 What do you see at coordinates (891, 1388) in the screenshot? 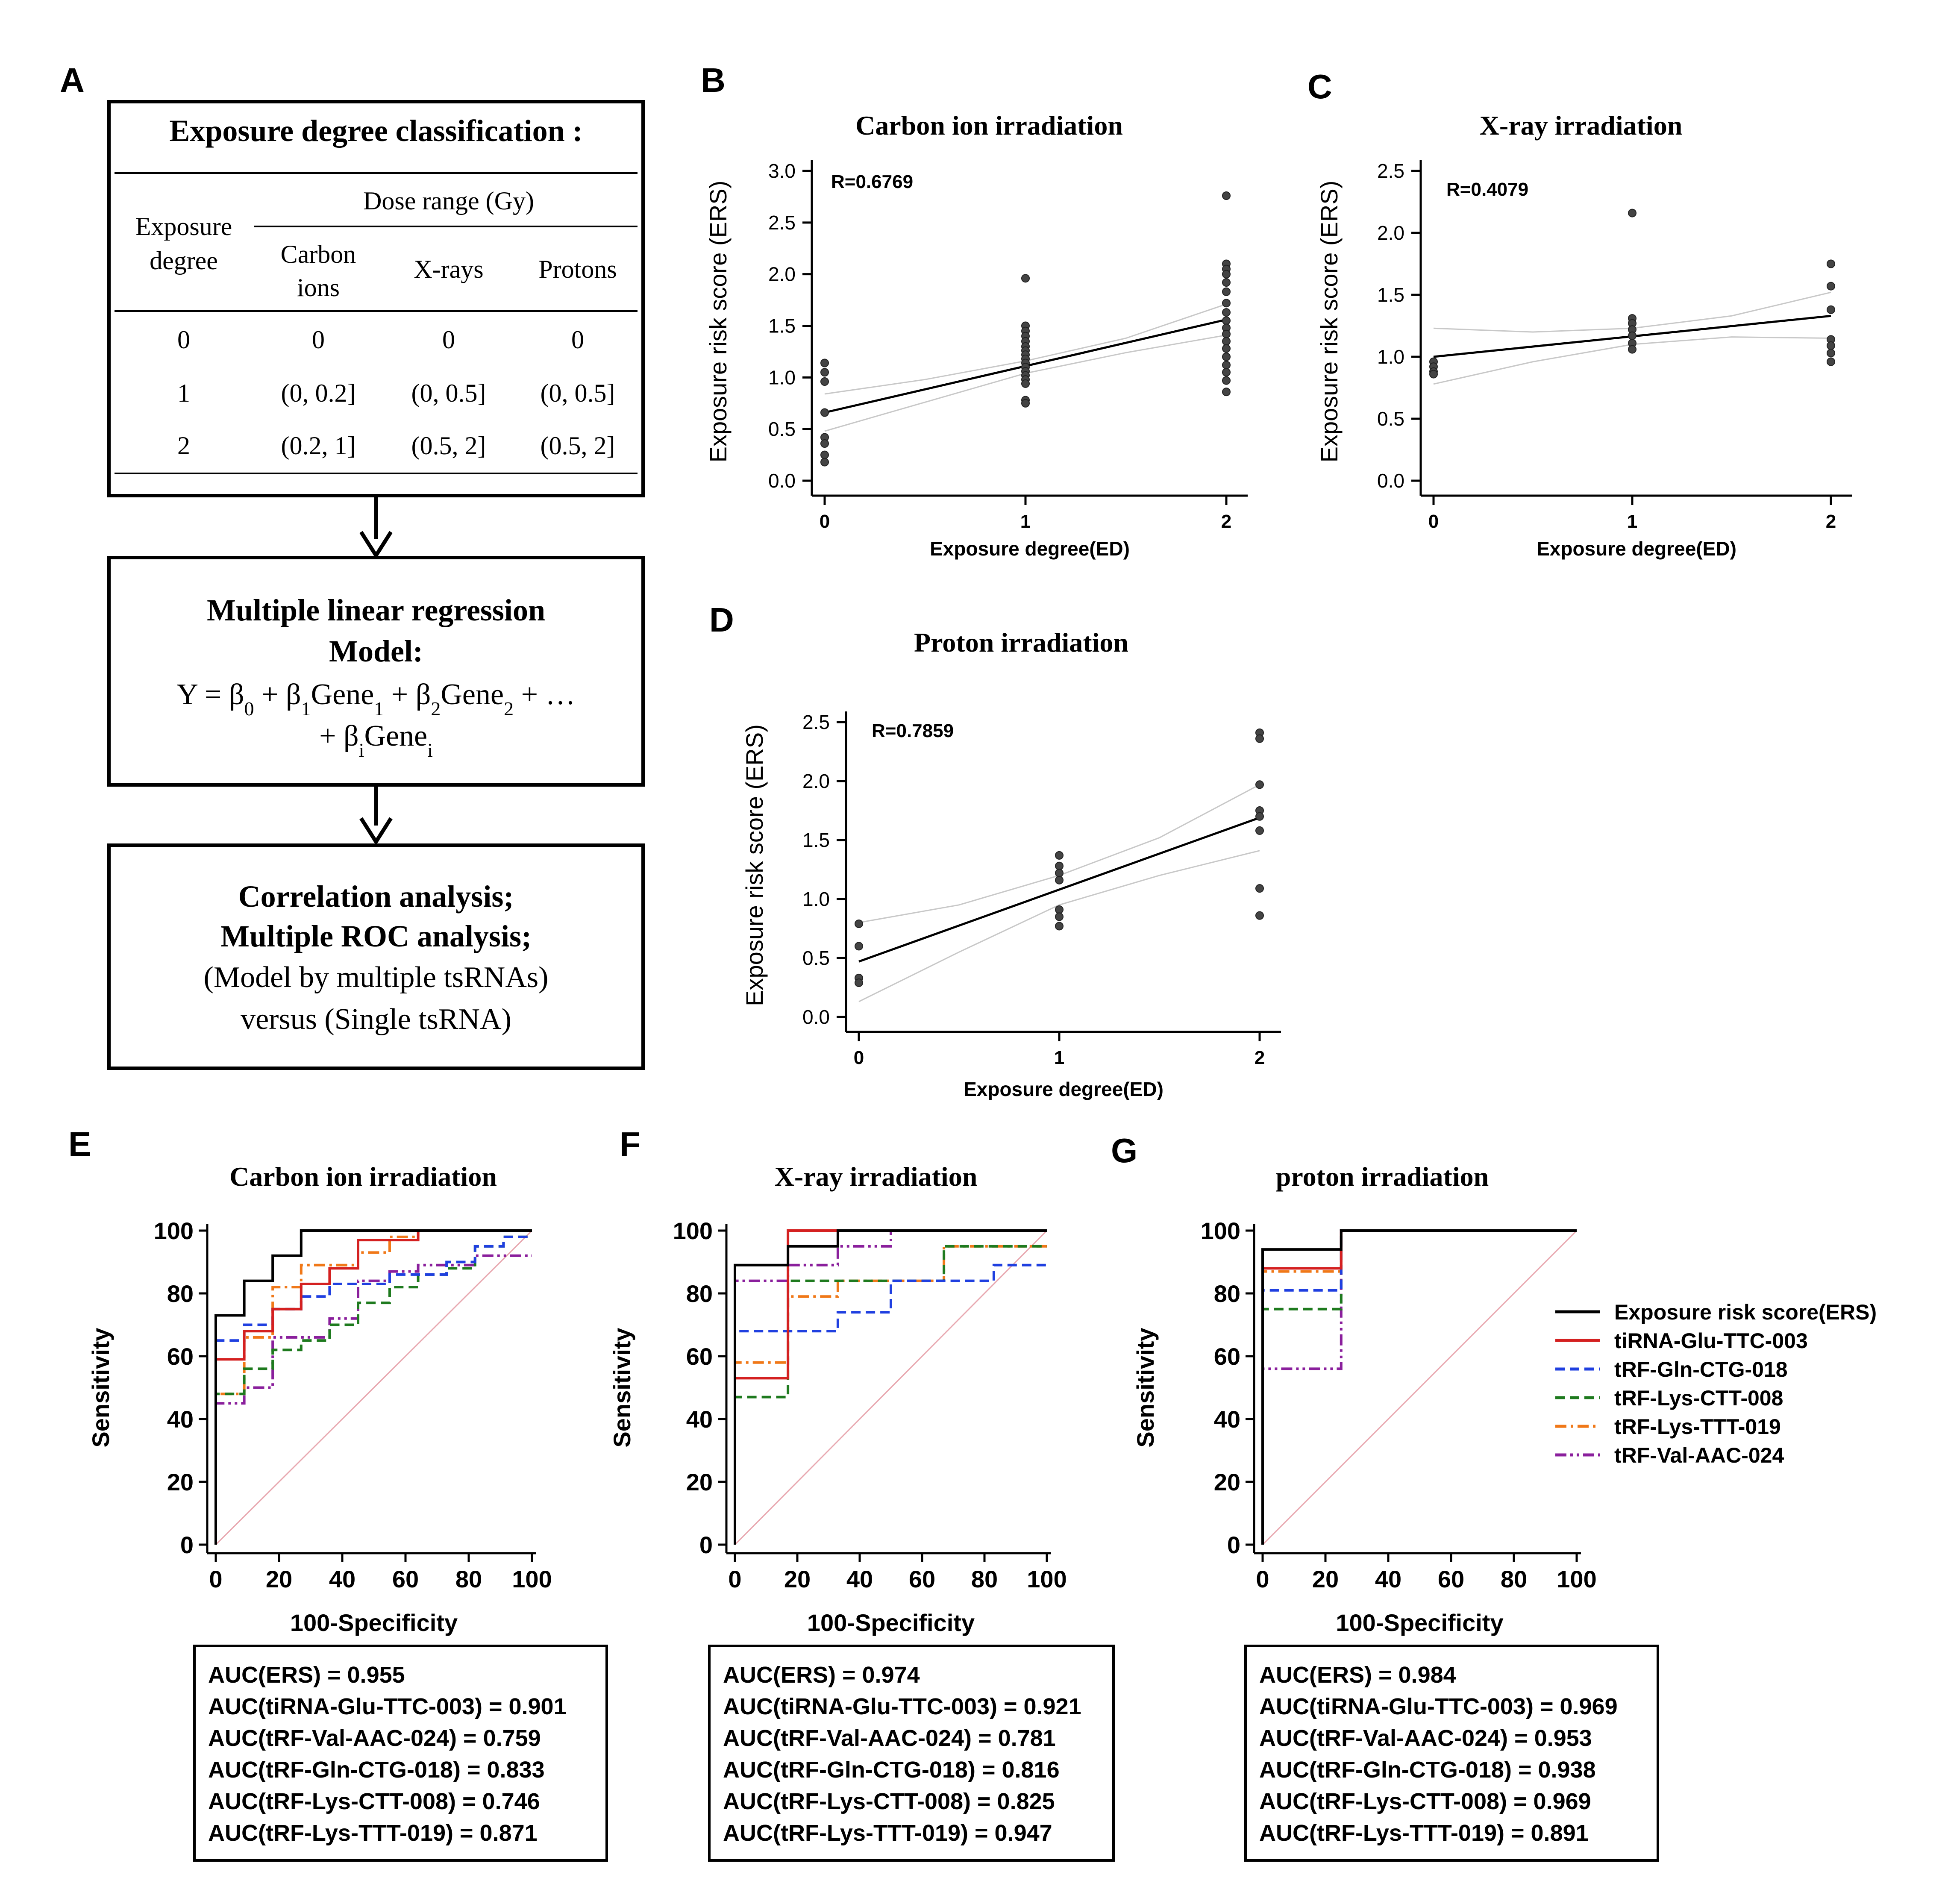
I see `reference-diagonal` at bounding box center [891, 1388].